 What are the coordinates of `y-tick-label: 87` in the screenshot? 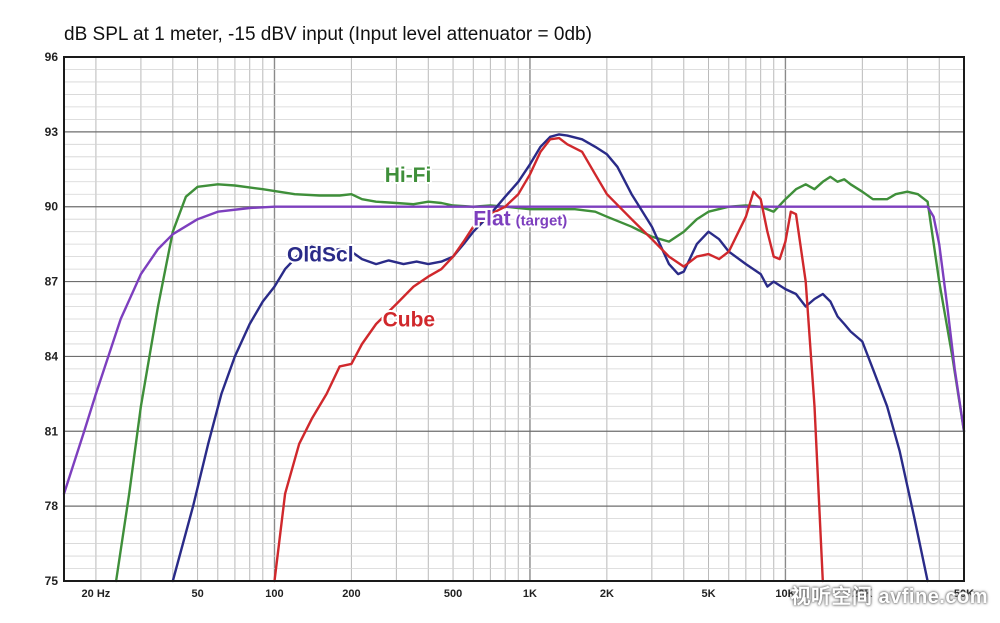 It's located at (52, 282).